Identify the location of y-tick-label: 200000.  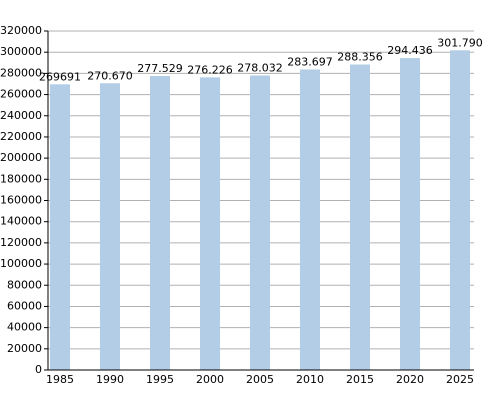
(21, 157).